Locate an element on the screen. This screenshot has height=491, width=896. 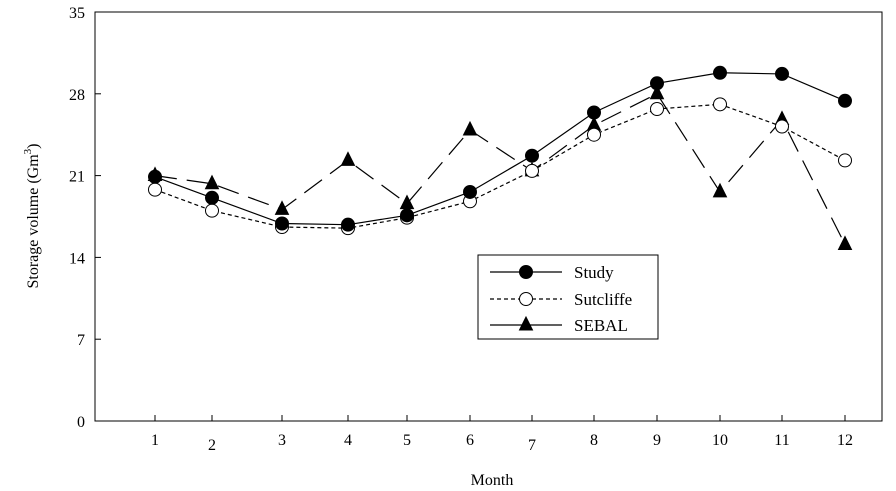
y-axis-label: Storage volume (Gm3) is located at coordinates (32, 215).